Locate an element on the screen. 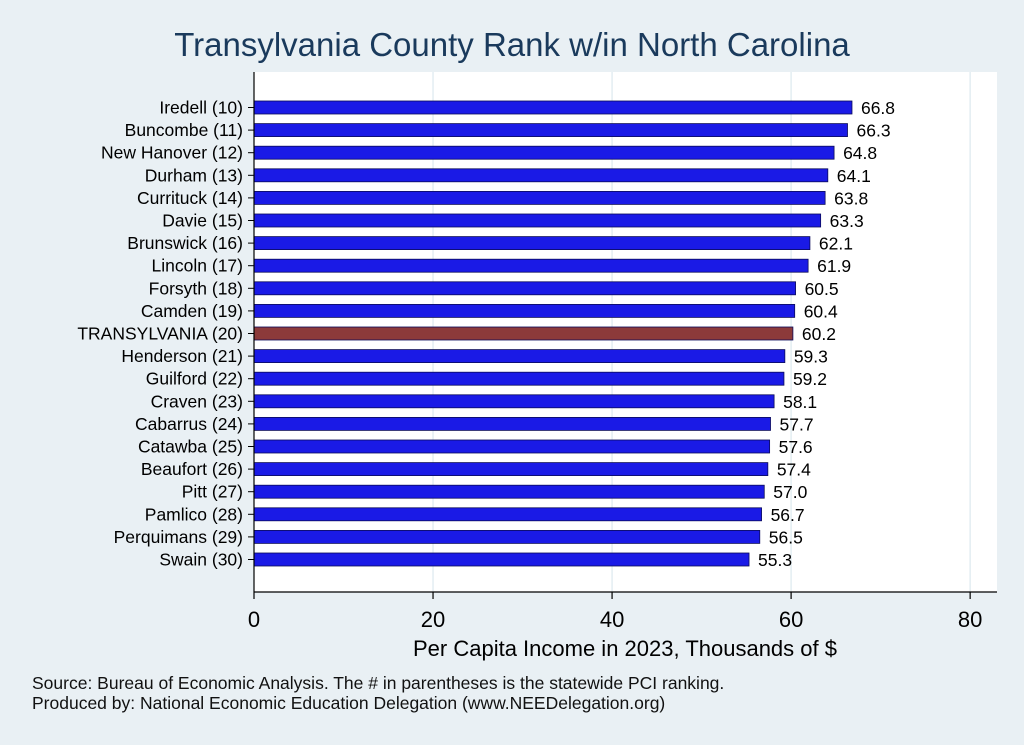  value-label: 63.3 is located at coordinates (847, 221).